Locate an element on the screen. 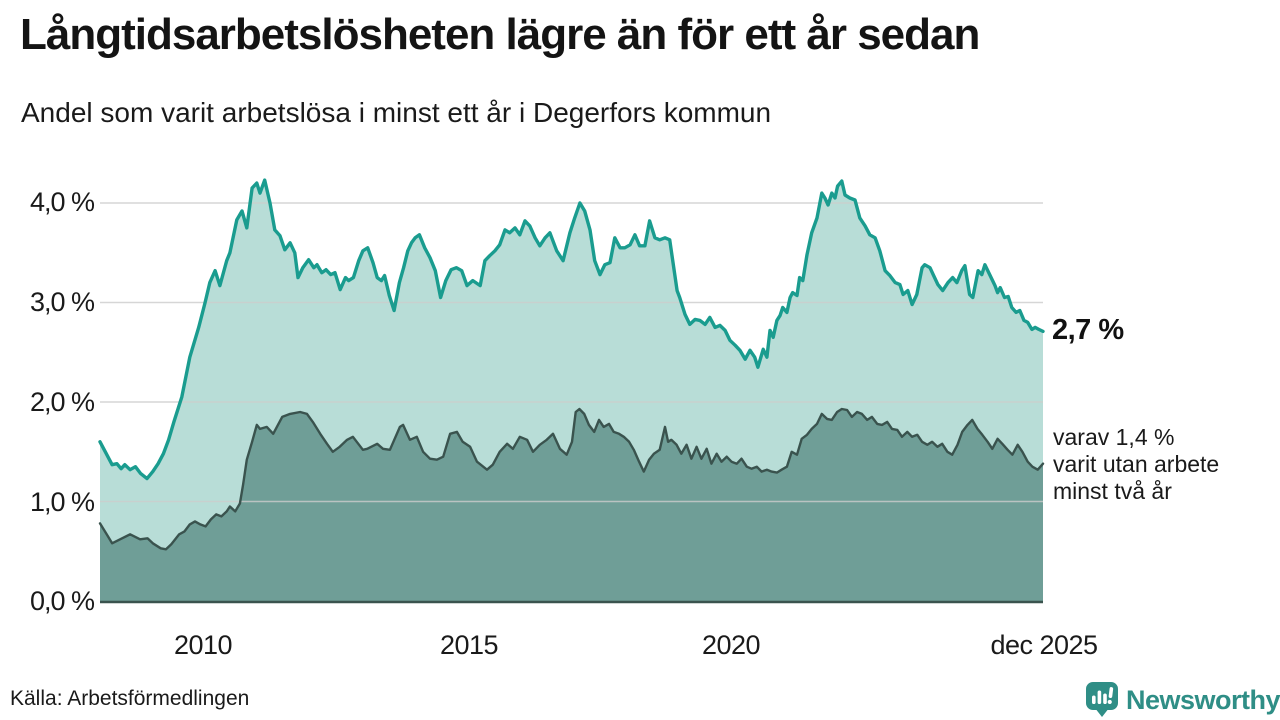 This screenshot has height=720, width=1280. newsworthy-logo: Newsworthy is located at coordinates (1182, 699).